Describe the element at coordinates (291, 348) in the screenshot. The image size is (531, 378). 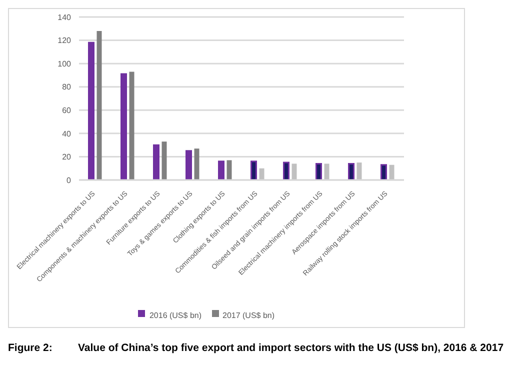
I see `text: Value of China’s top five export and import sectors with the US (US$ bn), 2016 & 2017` at that location.